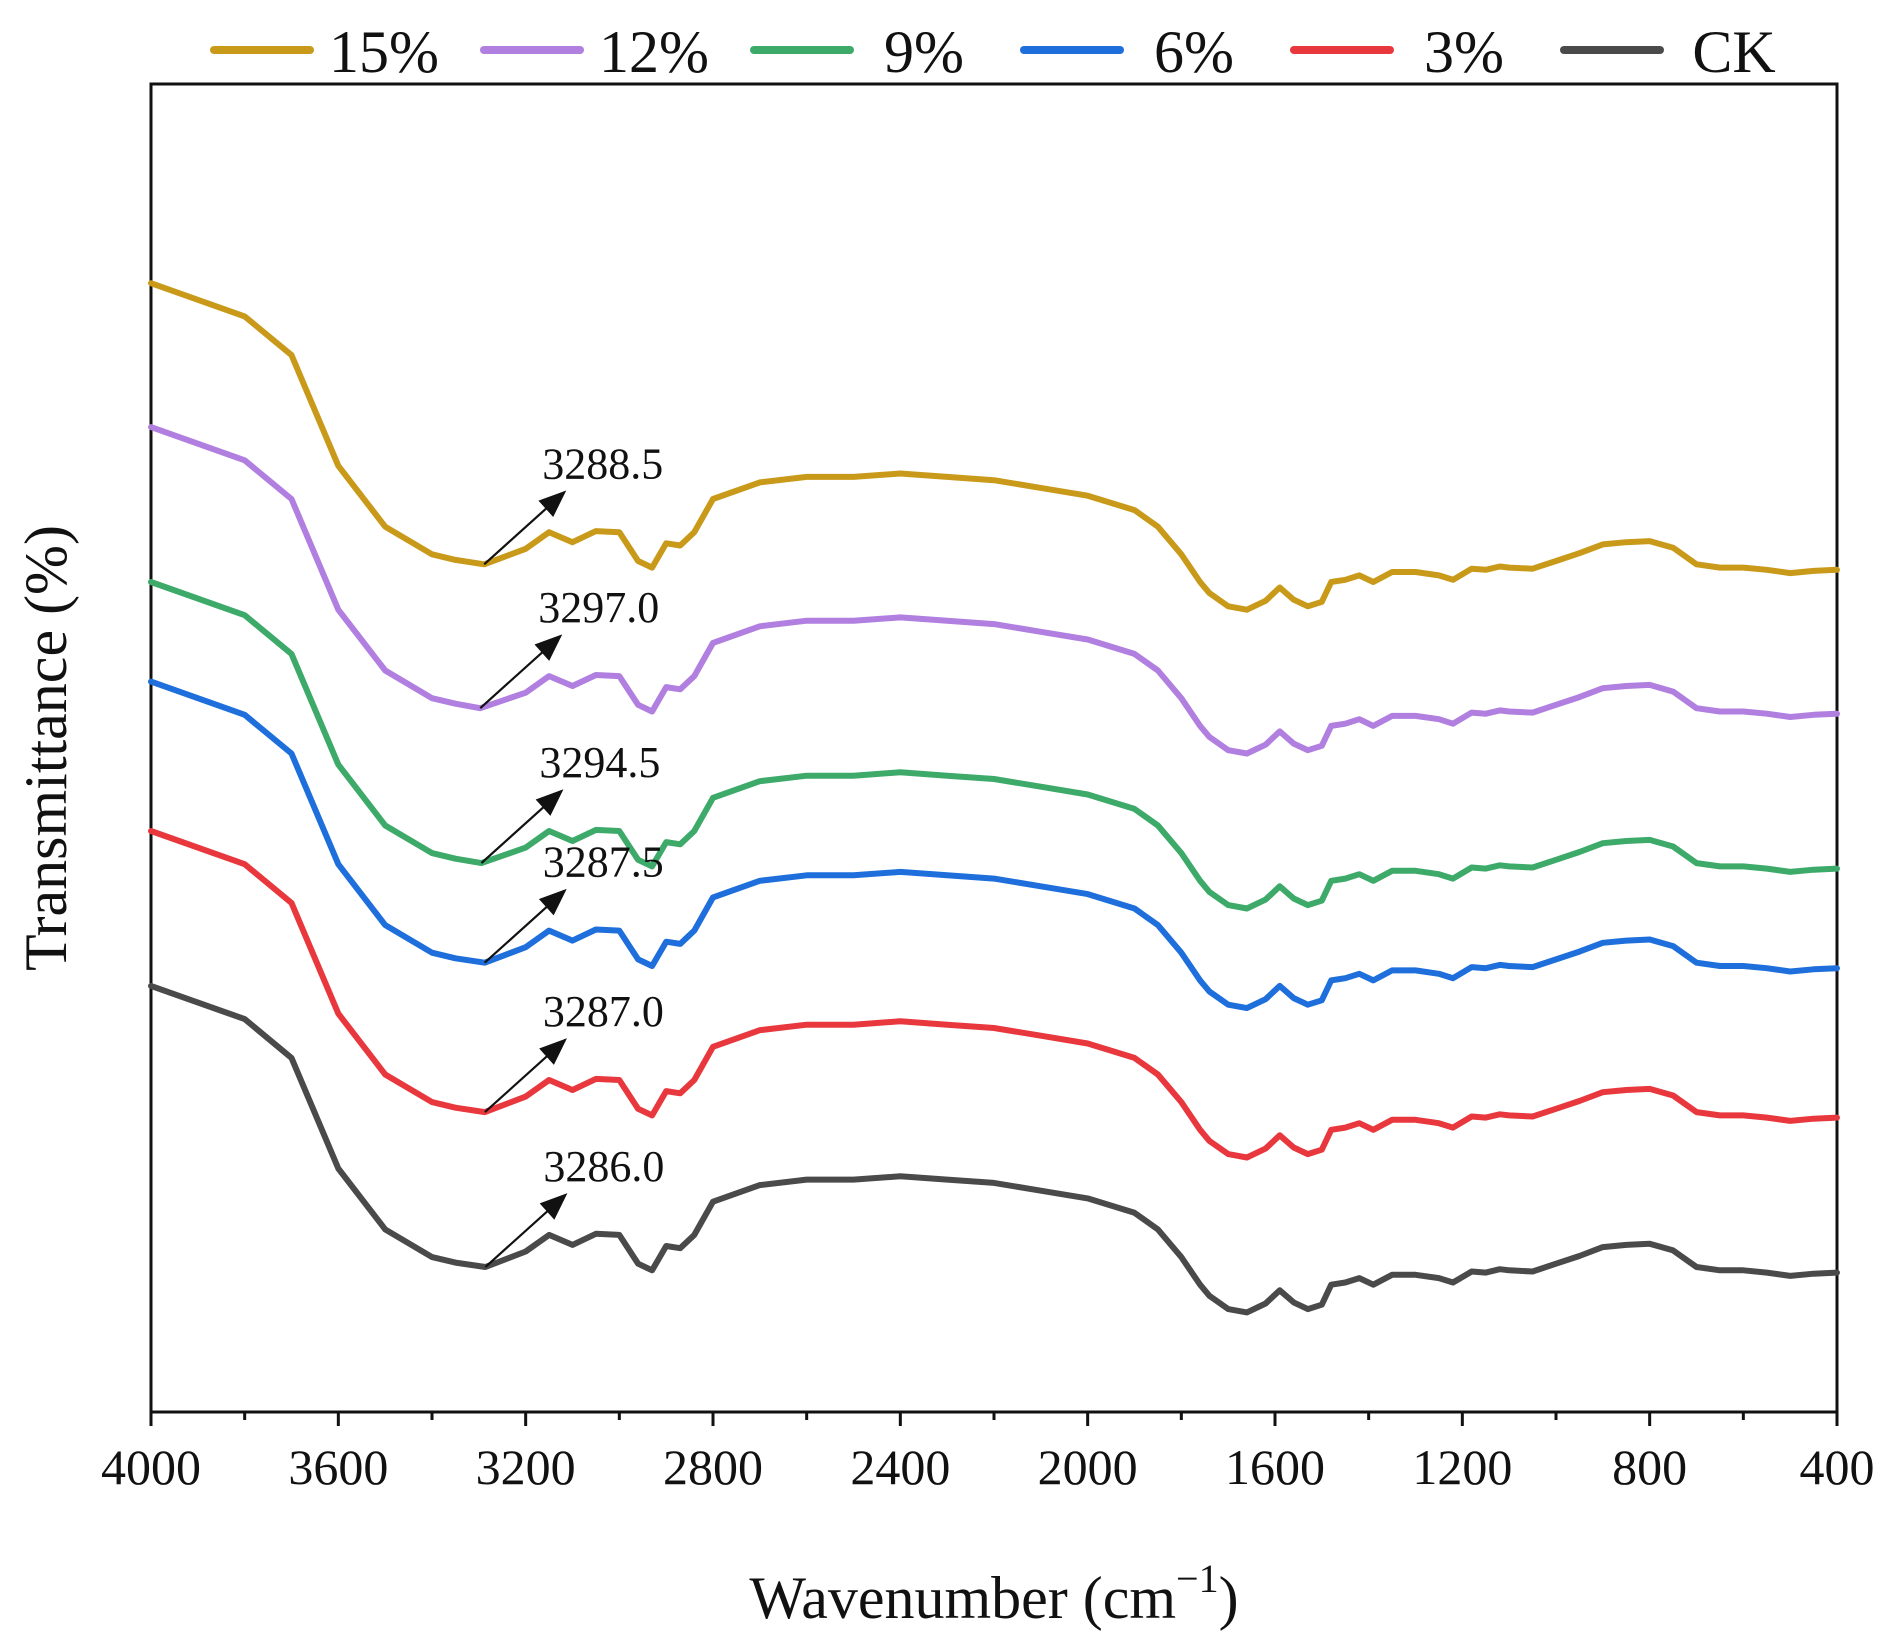 The height and width of the screenshot is (1648, 1888). Describe the element at coordinates (988, 1453) in the screenshot. I see `x-axis: 4000 3600 3200 2800 2400 2000 1600 1200 800 400` at that location.